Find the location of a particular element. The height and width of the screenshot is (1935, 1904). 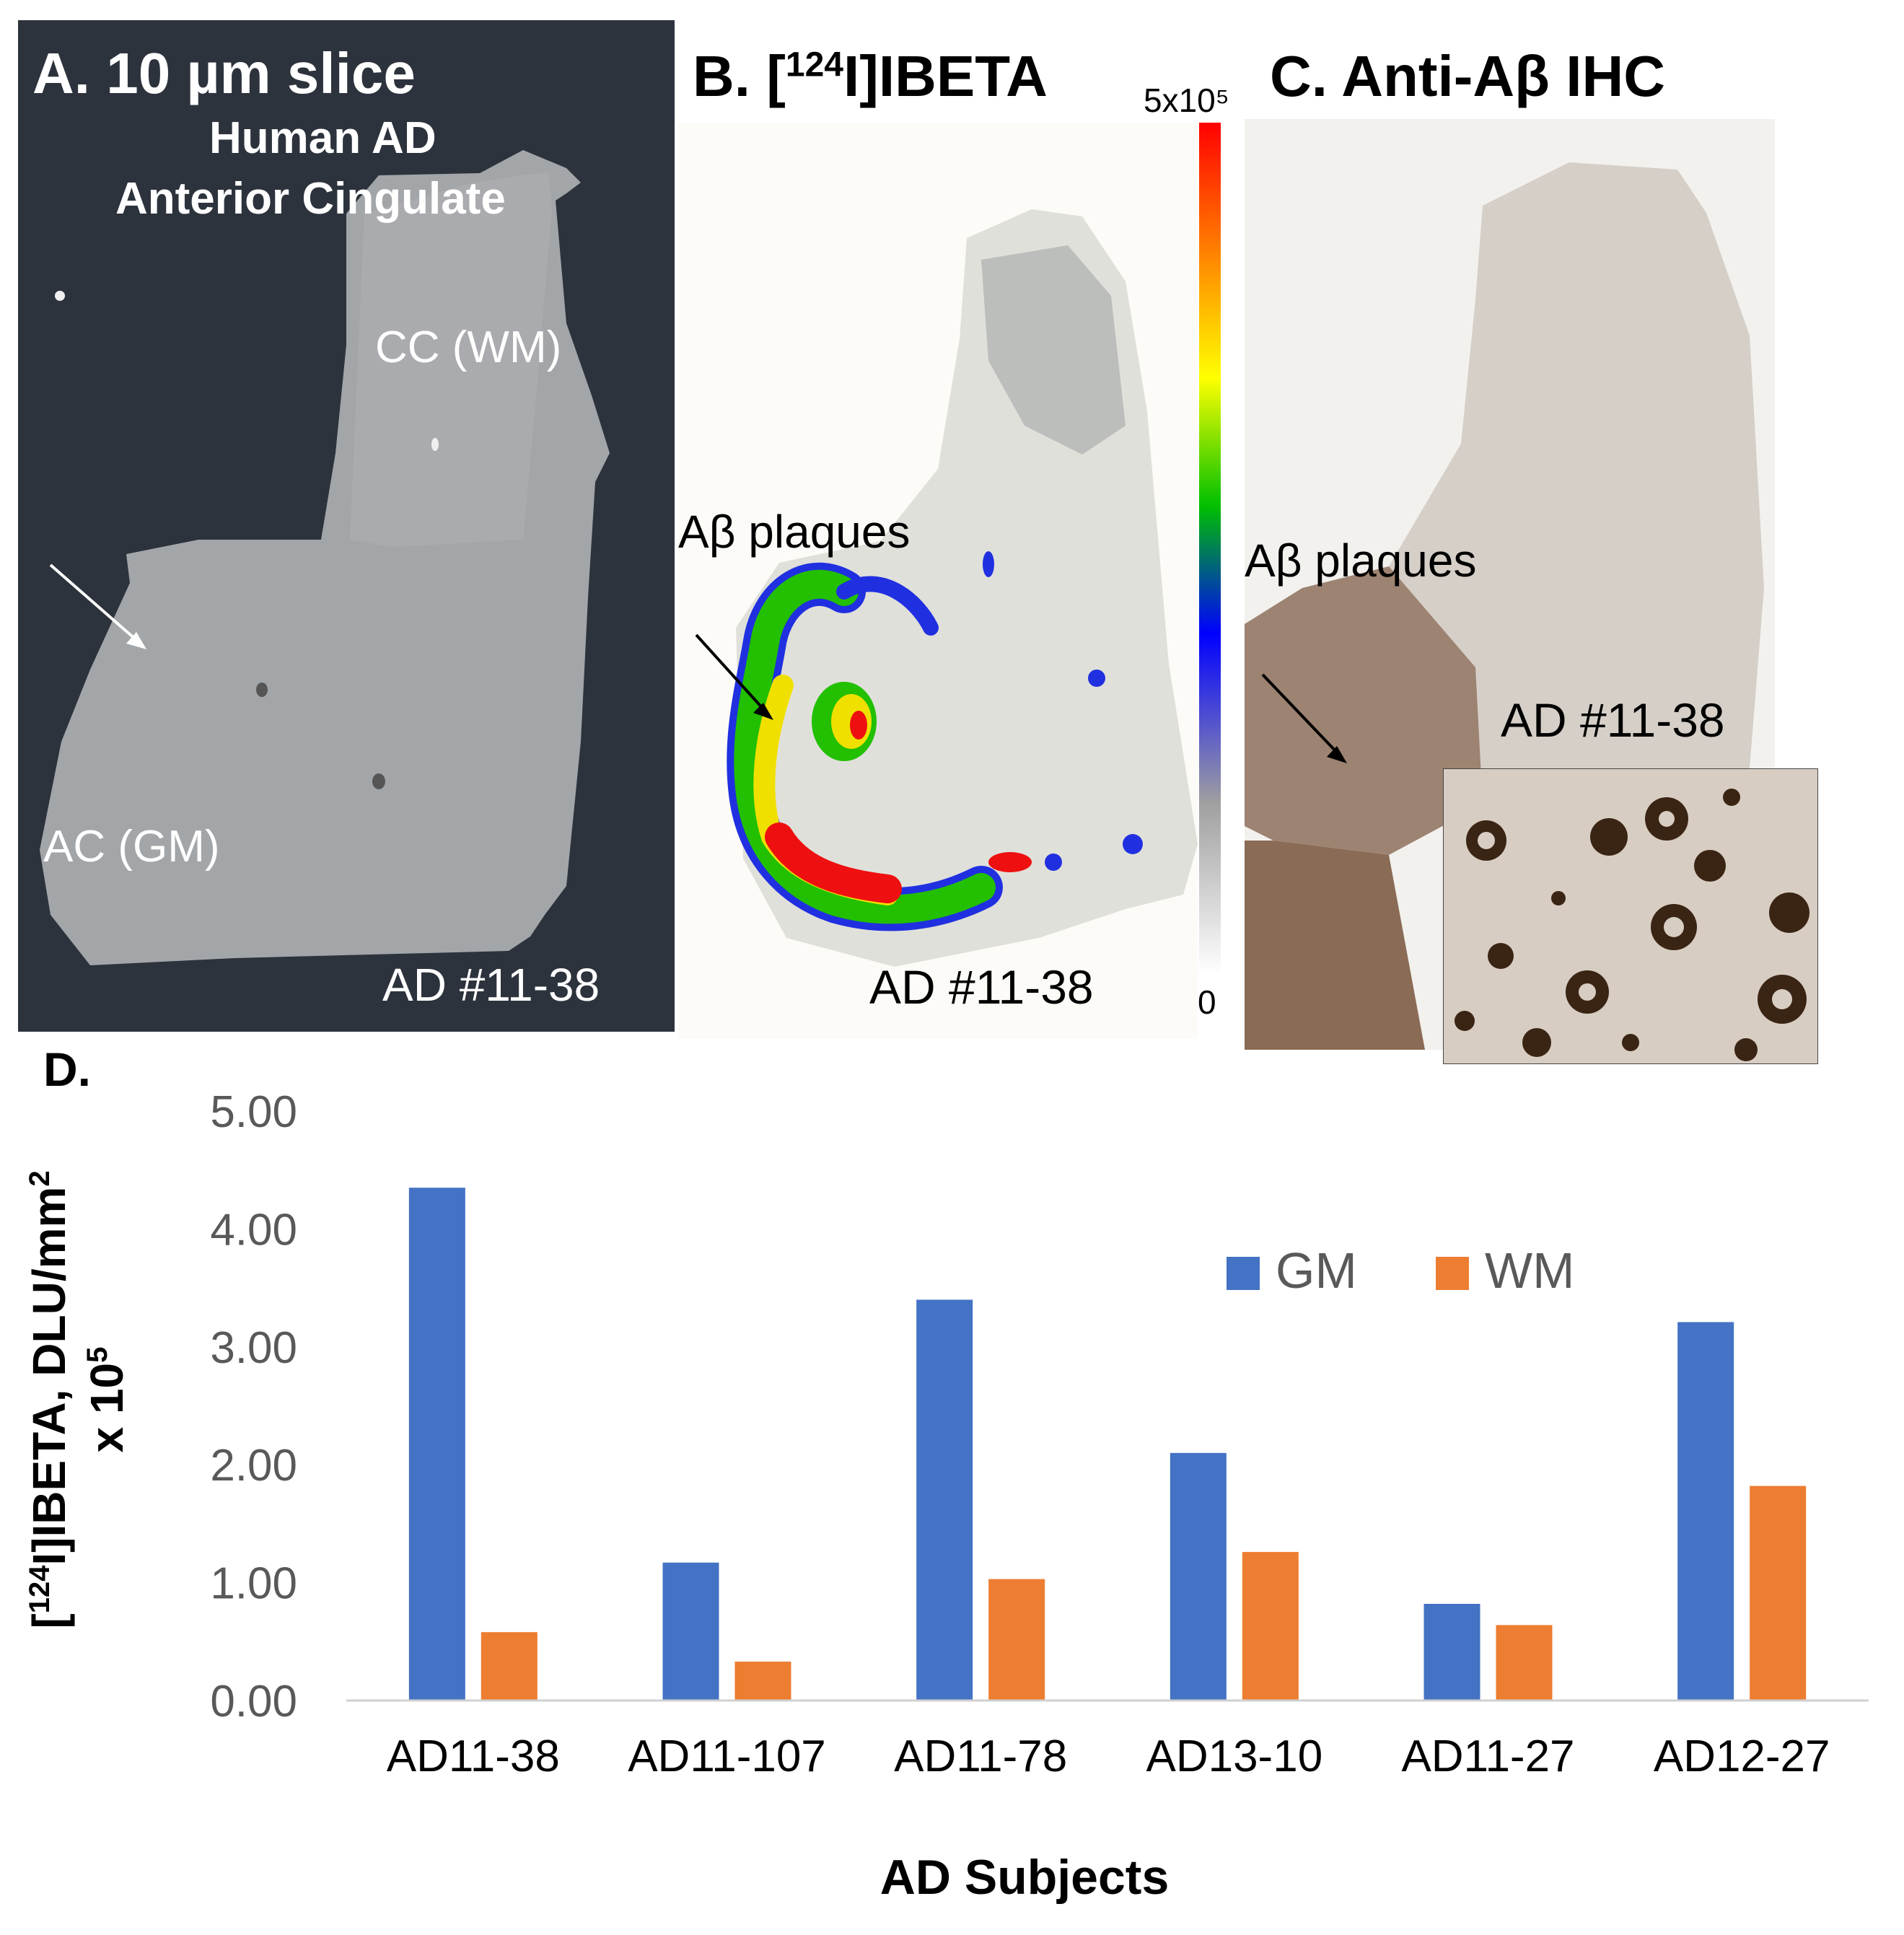

panel-c-plaques-label: Aβ plaques is located at coordinates (1361, 561).